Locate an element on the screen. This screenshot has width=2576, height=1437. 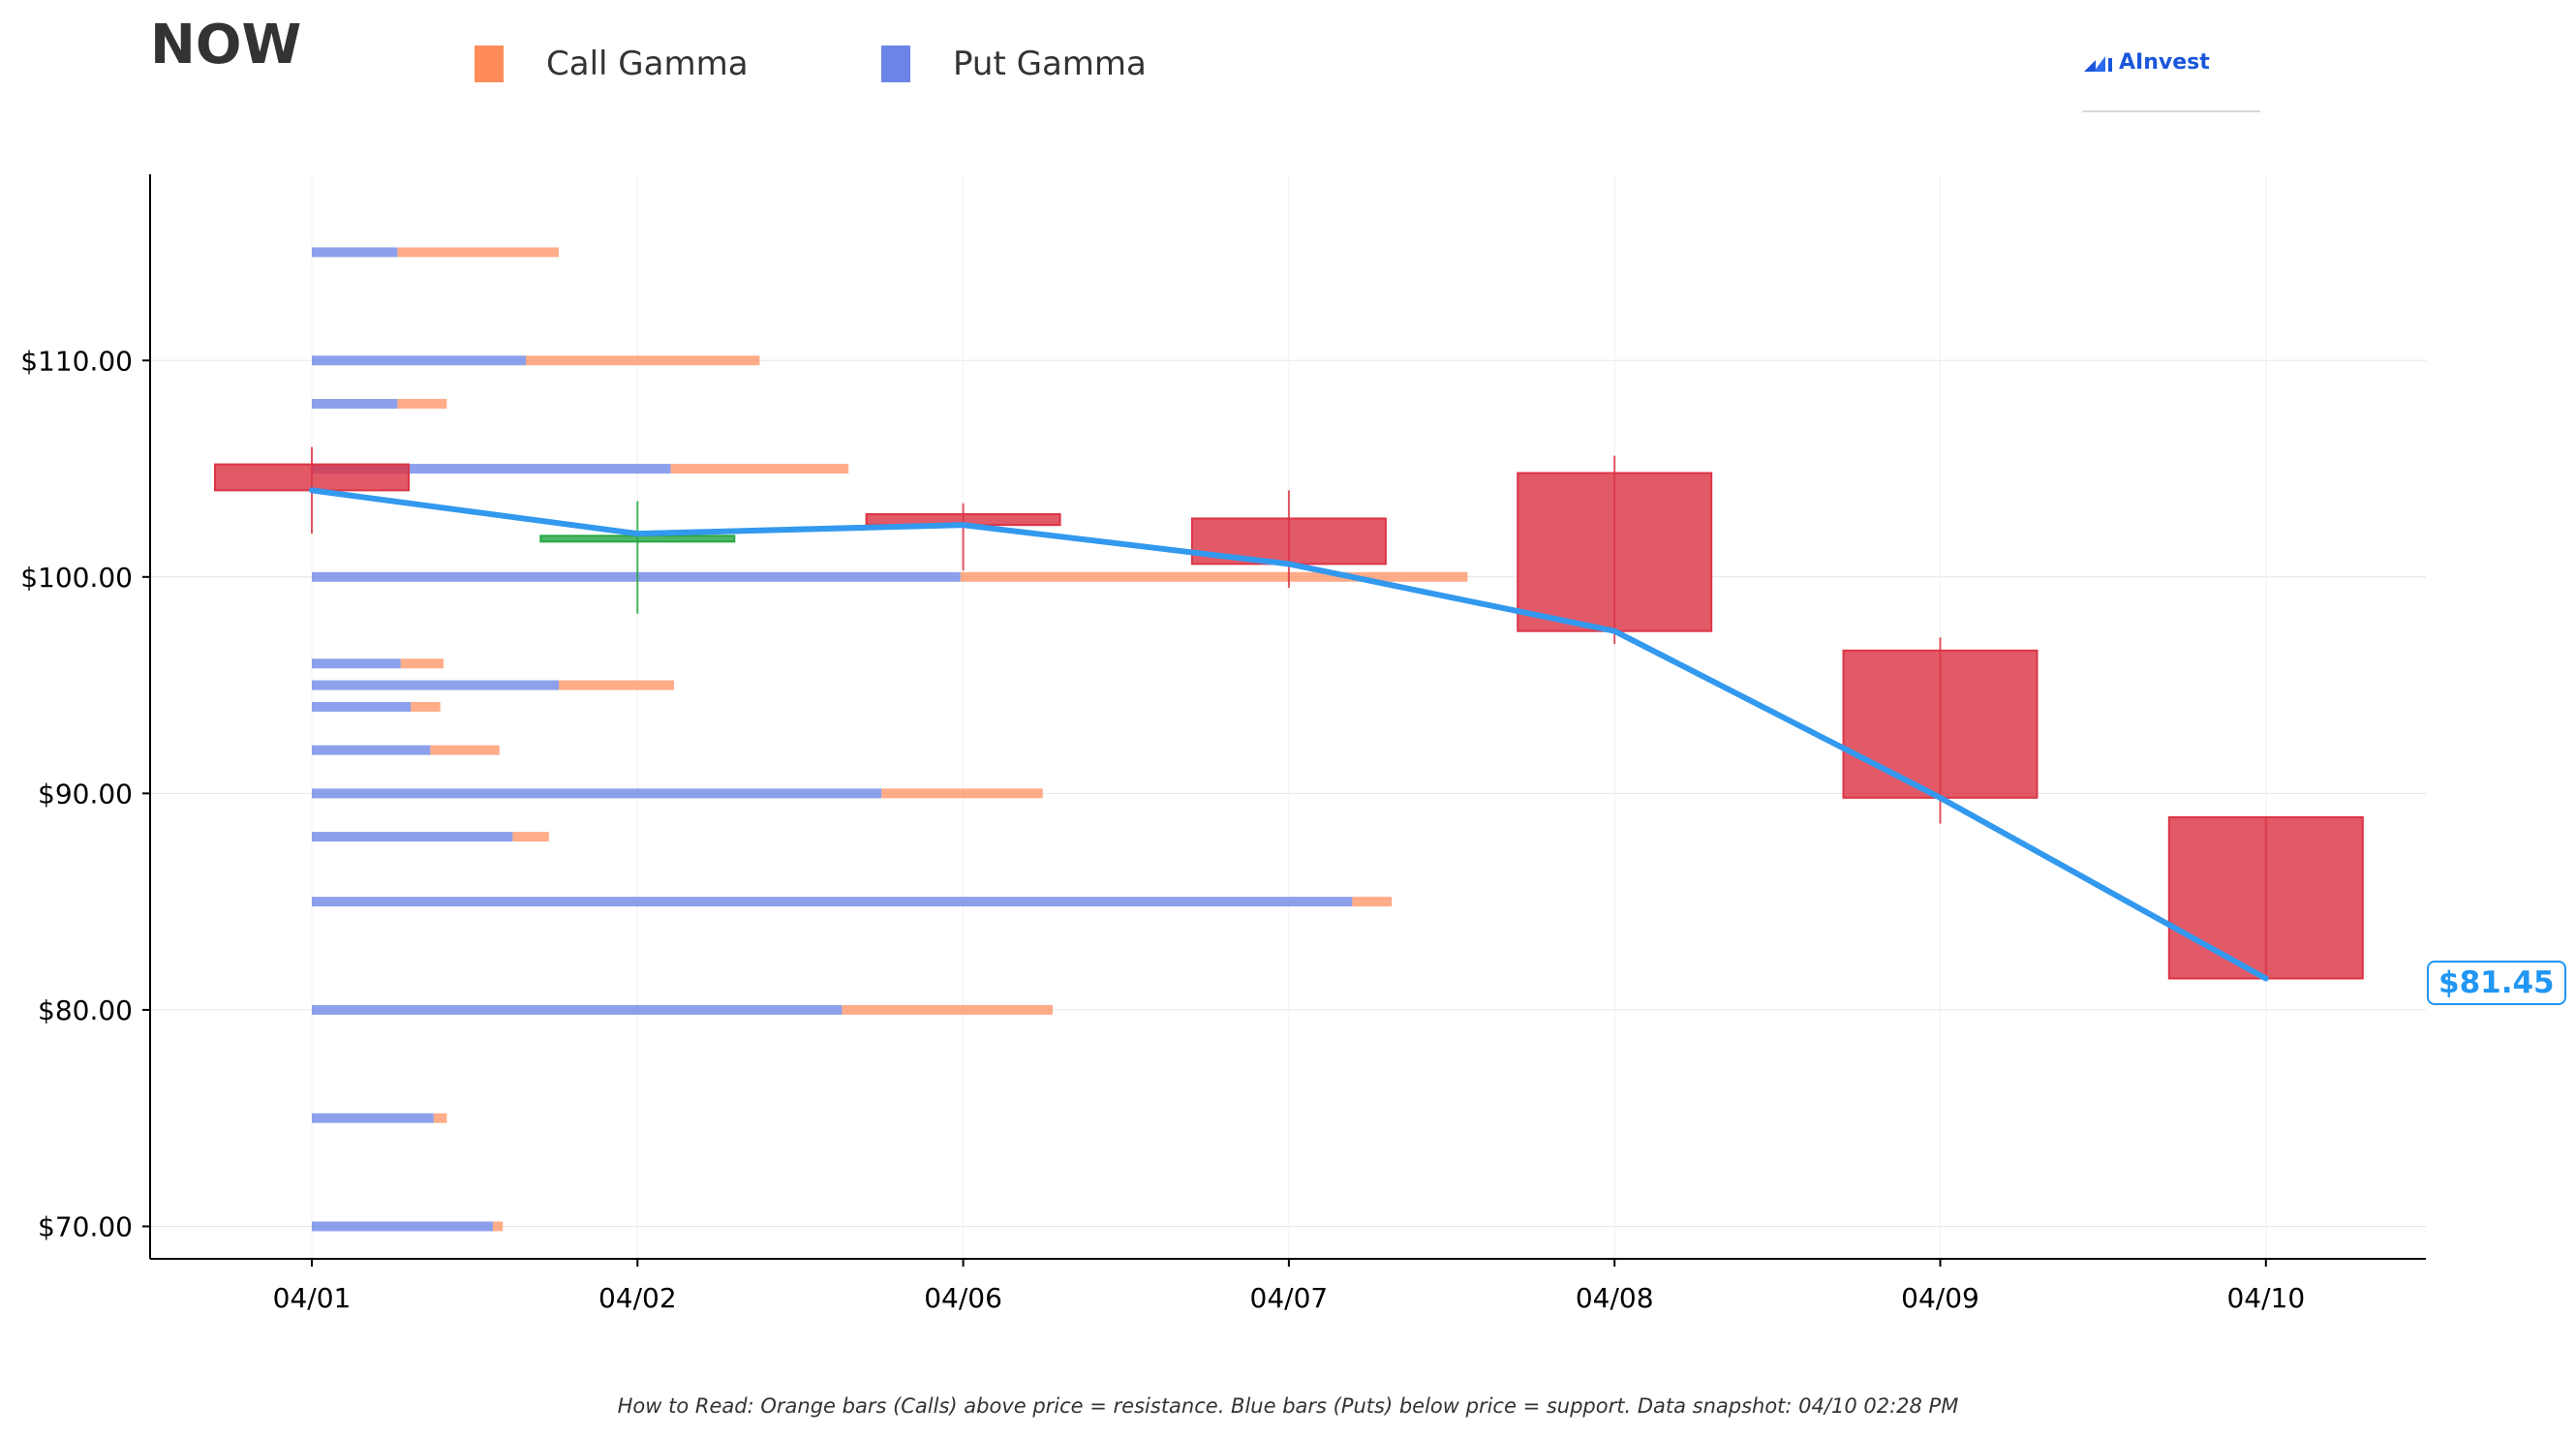
legend-put-gamma: Put Gamma is located at coordinates (1014, 64).